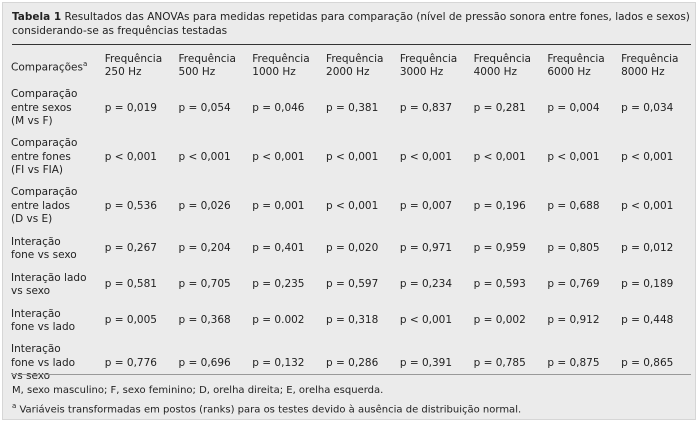 Image resolution: width=700 pixels, height=425 pixels. What do you see at coordinates (348, 72) in the screenshot?
I see `header-line: 2000 Hz` at bounding box center [348, 72].